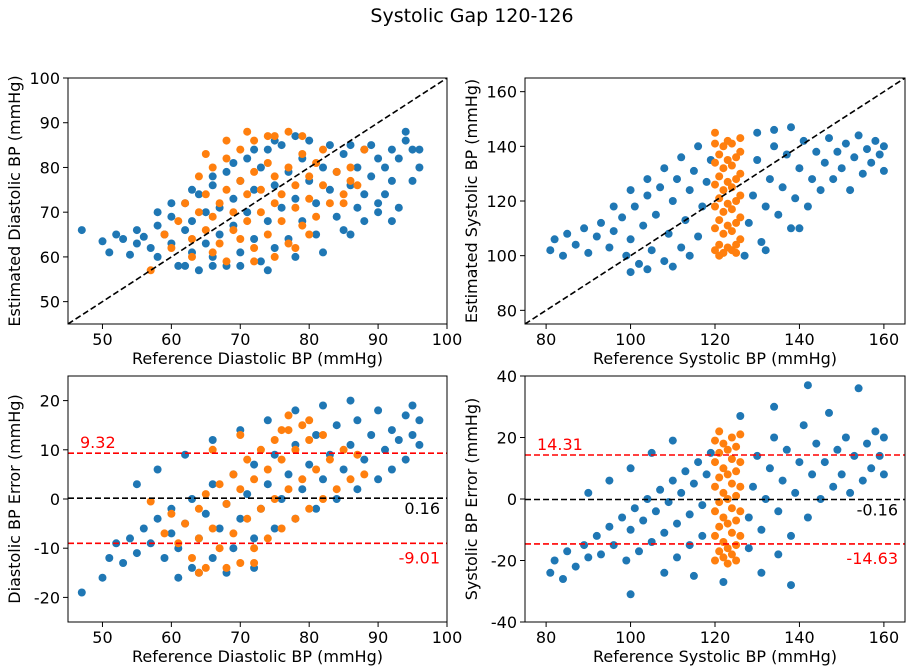 This screenshot has height=670, width=911. I want to click on hline-label-1: -0.16, so click(877, 509).